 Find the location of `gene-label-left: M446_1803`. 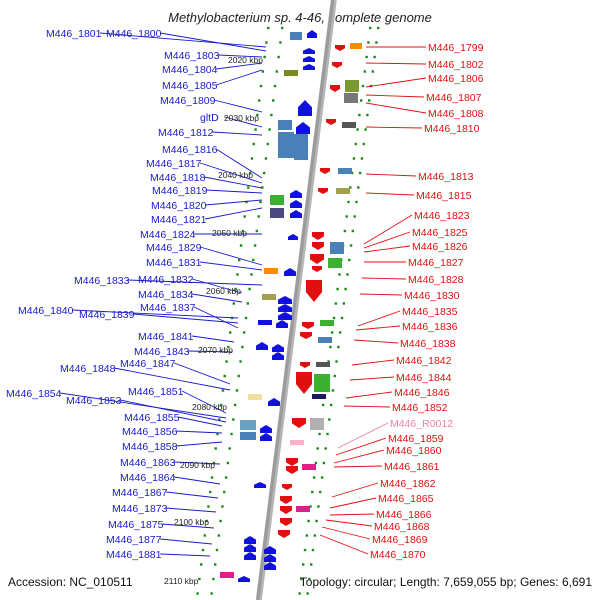

gene-label-left: M446_1803 is located at coordinates (192, 56).